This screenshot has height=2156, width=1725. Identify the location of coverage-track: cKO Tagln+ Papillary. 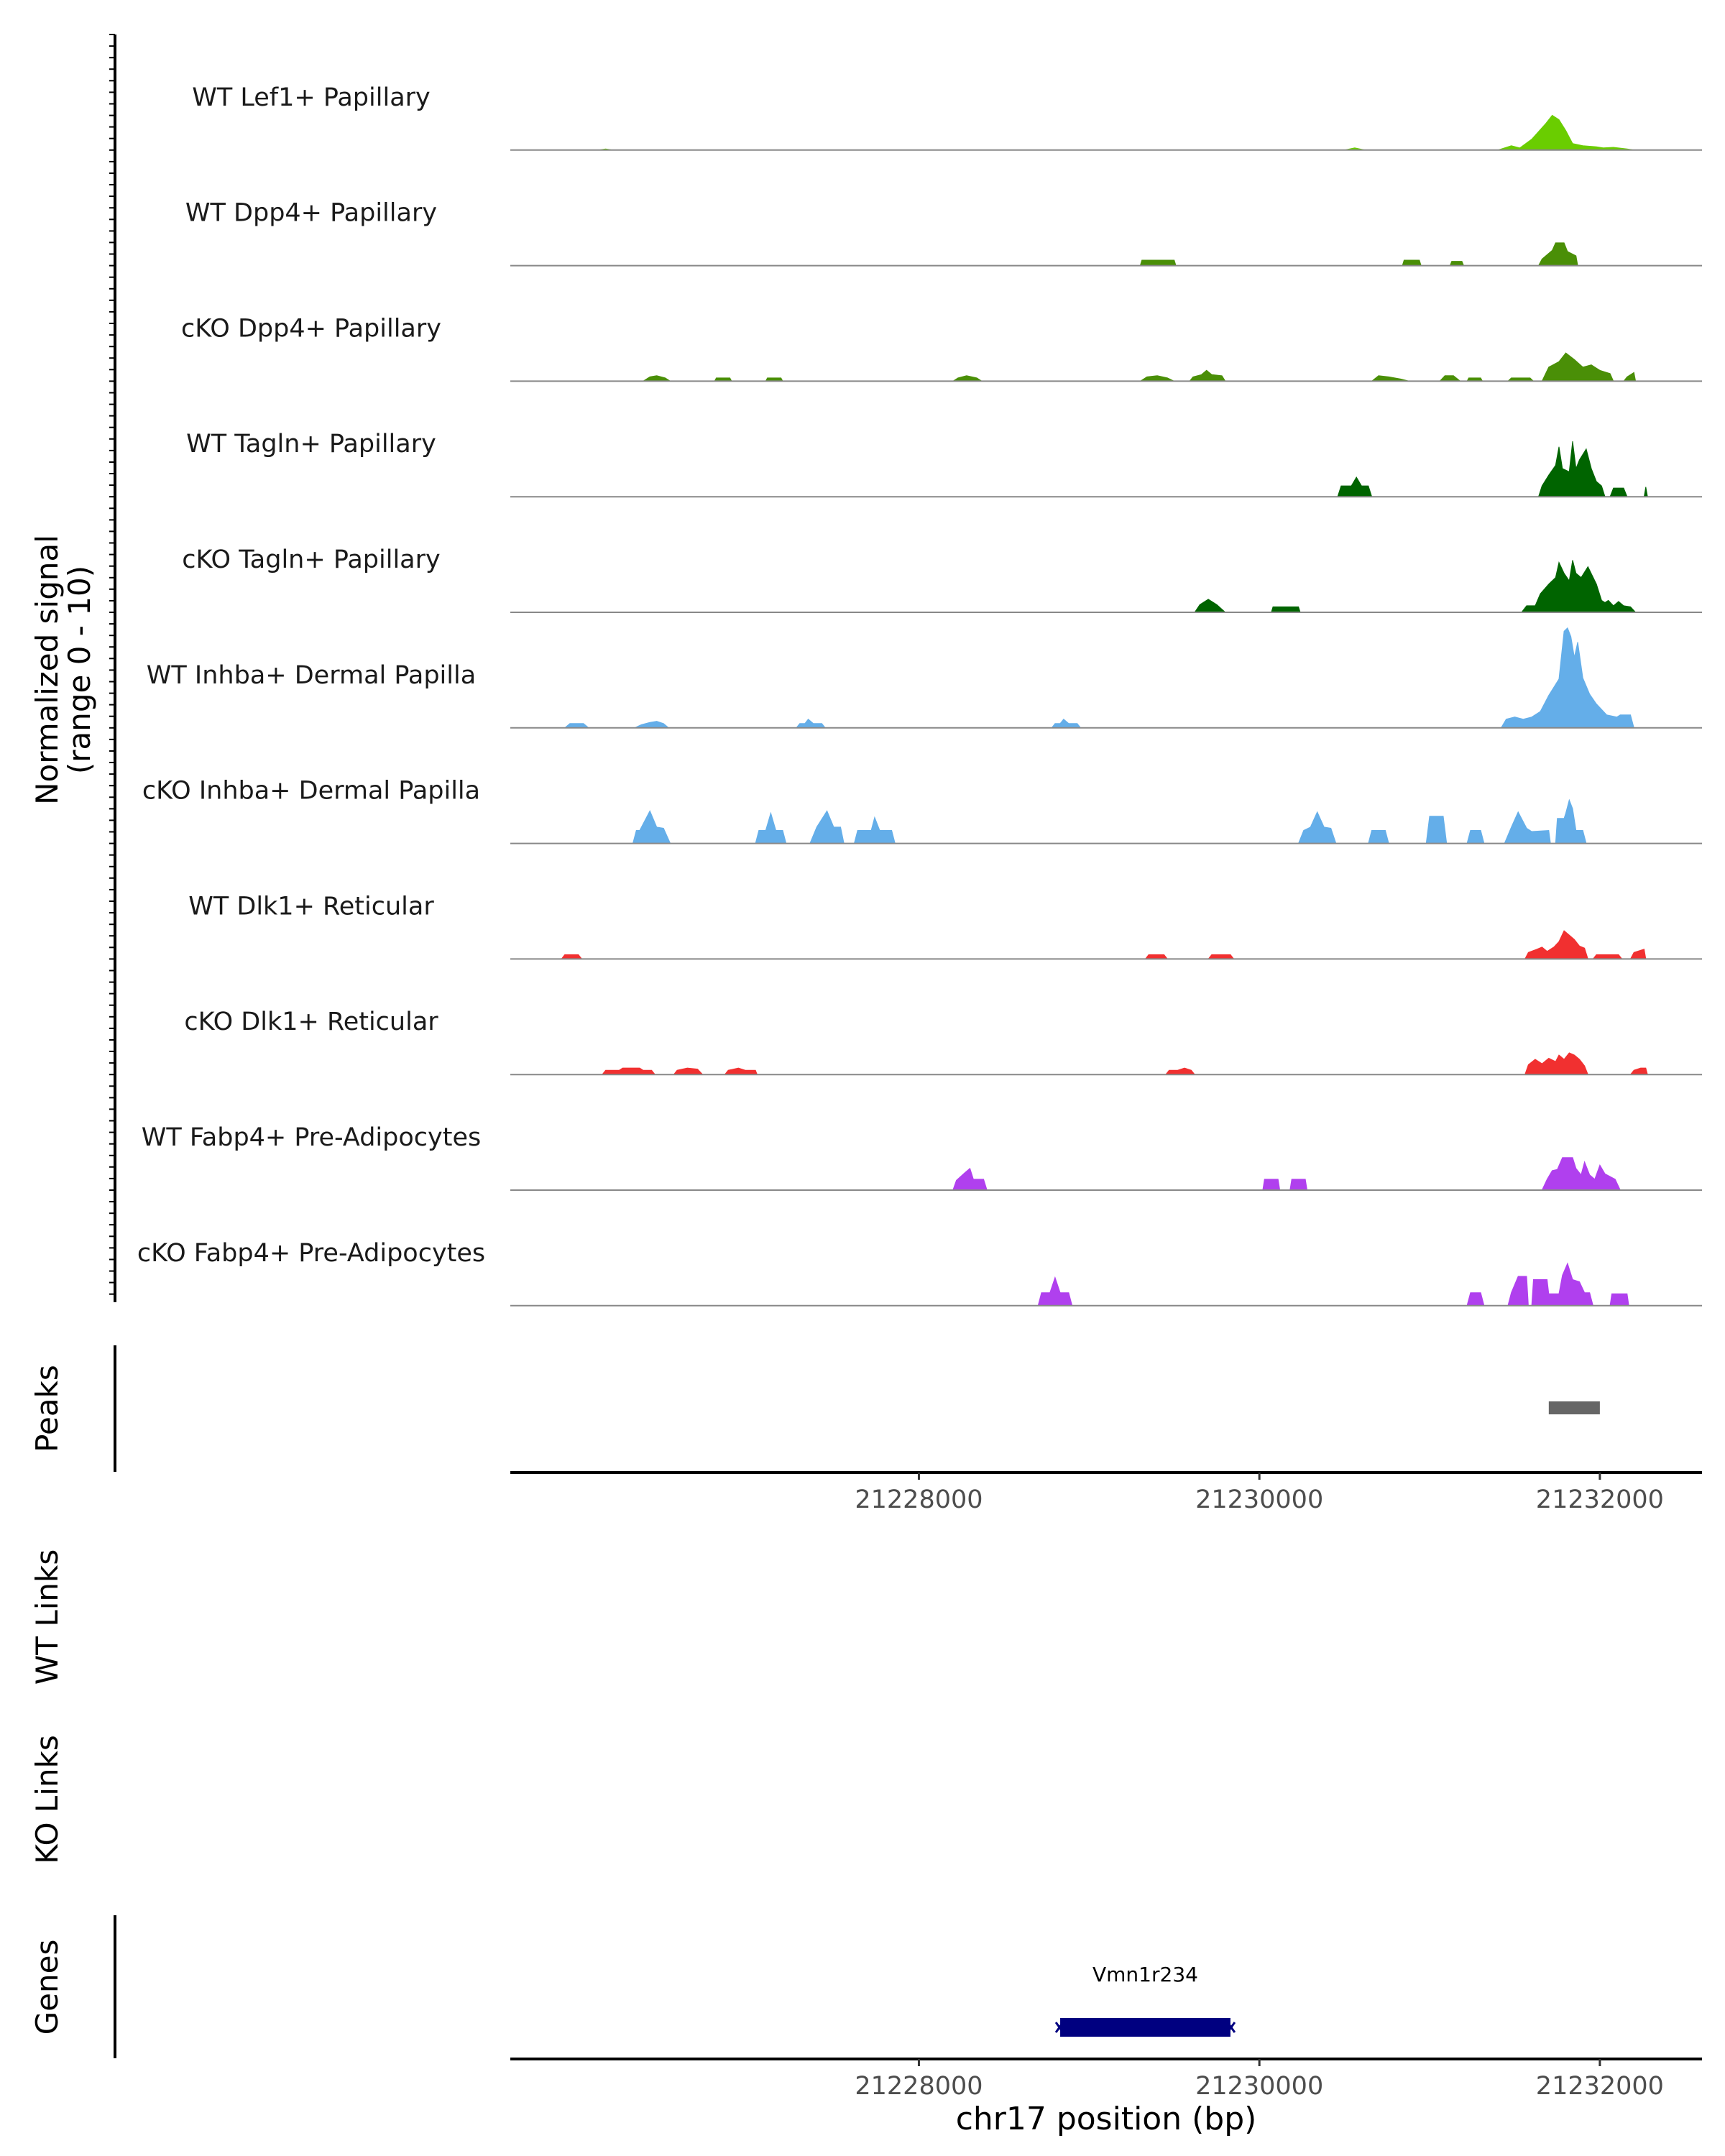
(942, 579).